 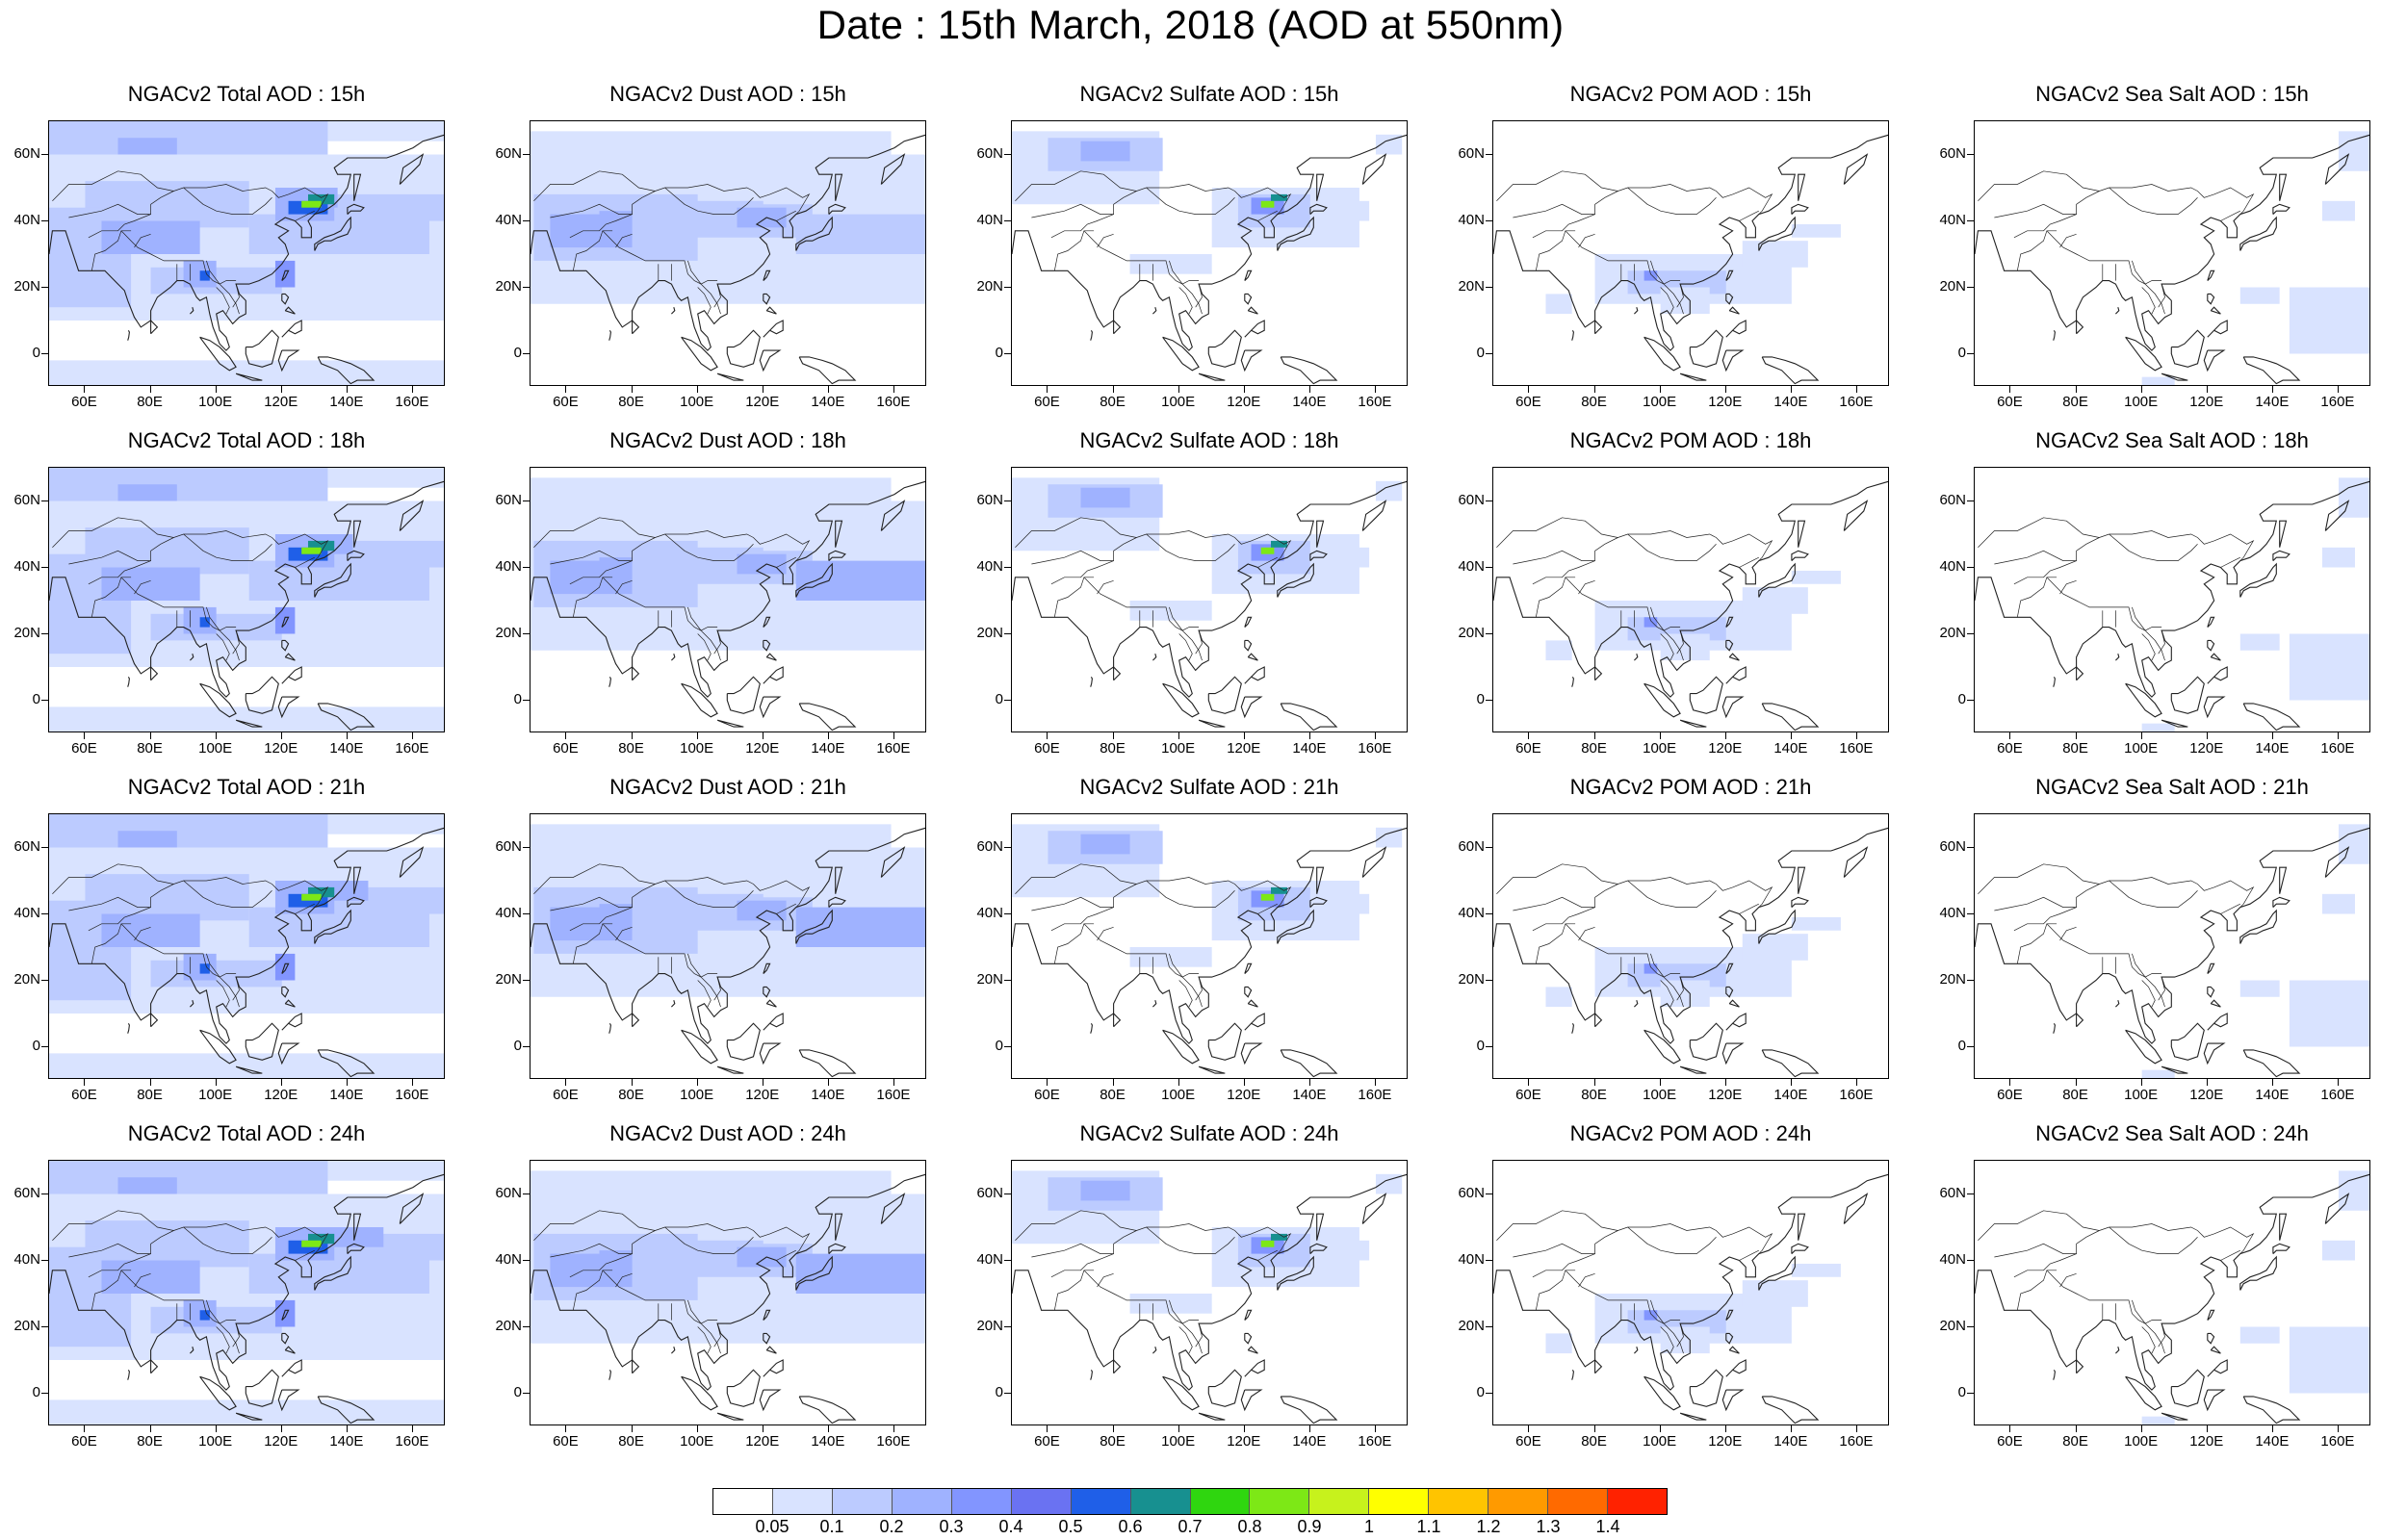 What do you see at coordinates (150, 748) in the screenshot?
I see `x-tick-label: 80E` at bounding box center [150, 748].